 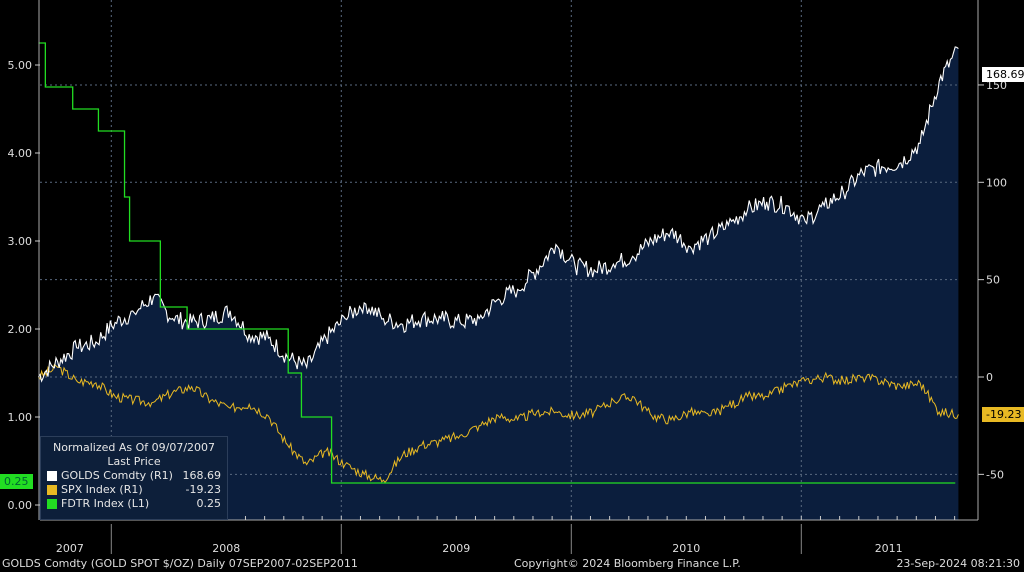 What do you see at coordinates (456, 548) in the screenshot?
I see `x-tick-label: 2009` at bounding box center [456, 548].